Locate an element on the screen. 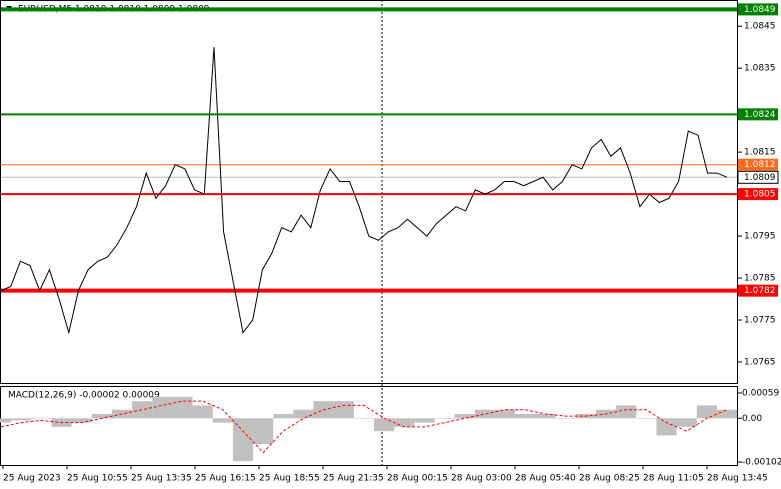 The image size is (781, 489). y-tick-label: 1.0765 is located at coordinates (760, 363).